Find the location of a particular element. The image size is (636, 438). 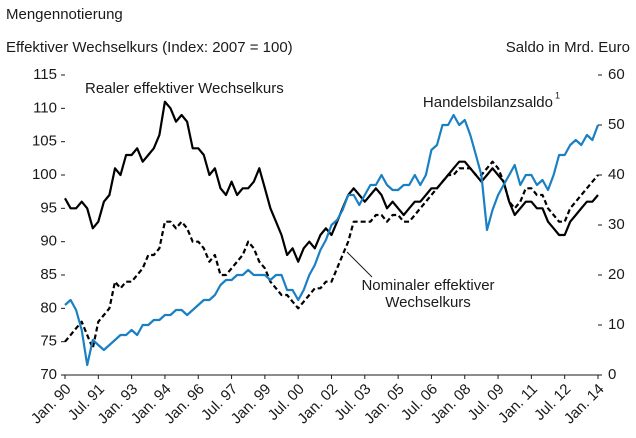

y-tick-label: 95 is located at coordinates (48, 207).